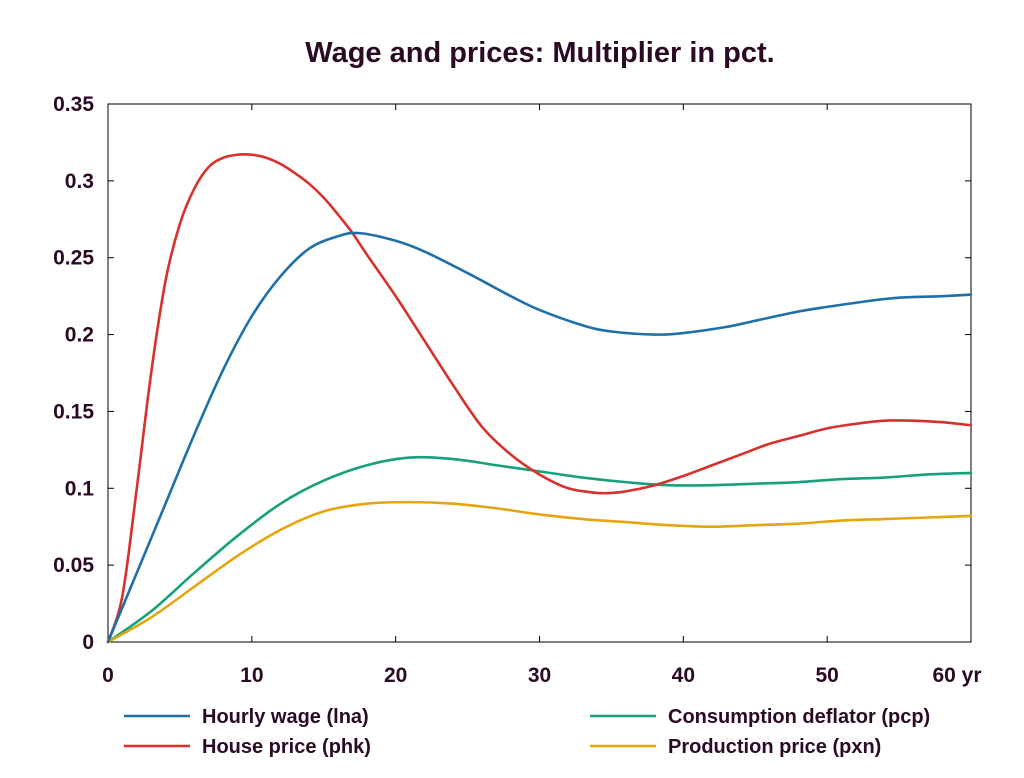 This screenshot has height=778, width=1024. What do you see at coordinates (73, 565) in the screenshot?
I see `y-tick-label: 0.05` at bounding box center [73, 565].